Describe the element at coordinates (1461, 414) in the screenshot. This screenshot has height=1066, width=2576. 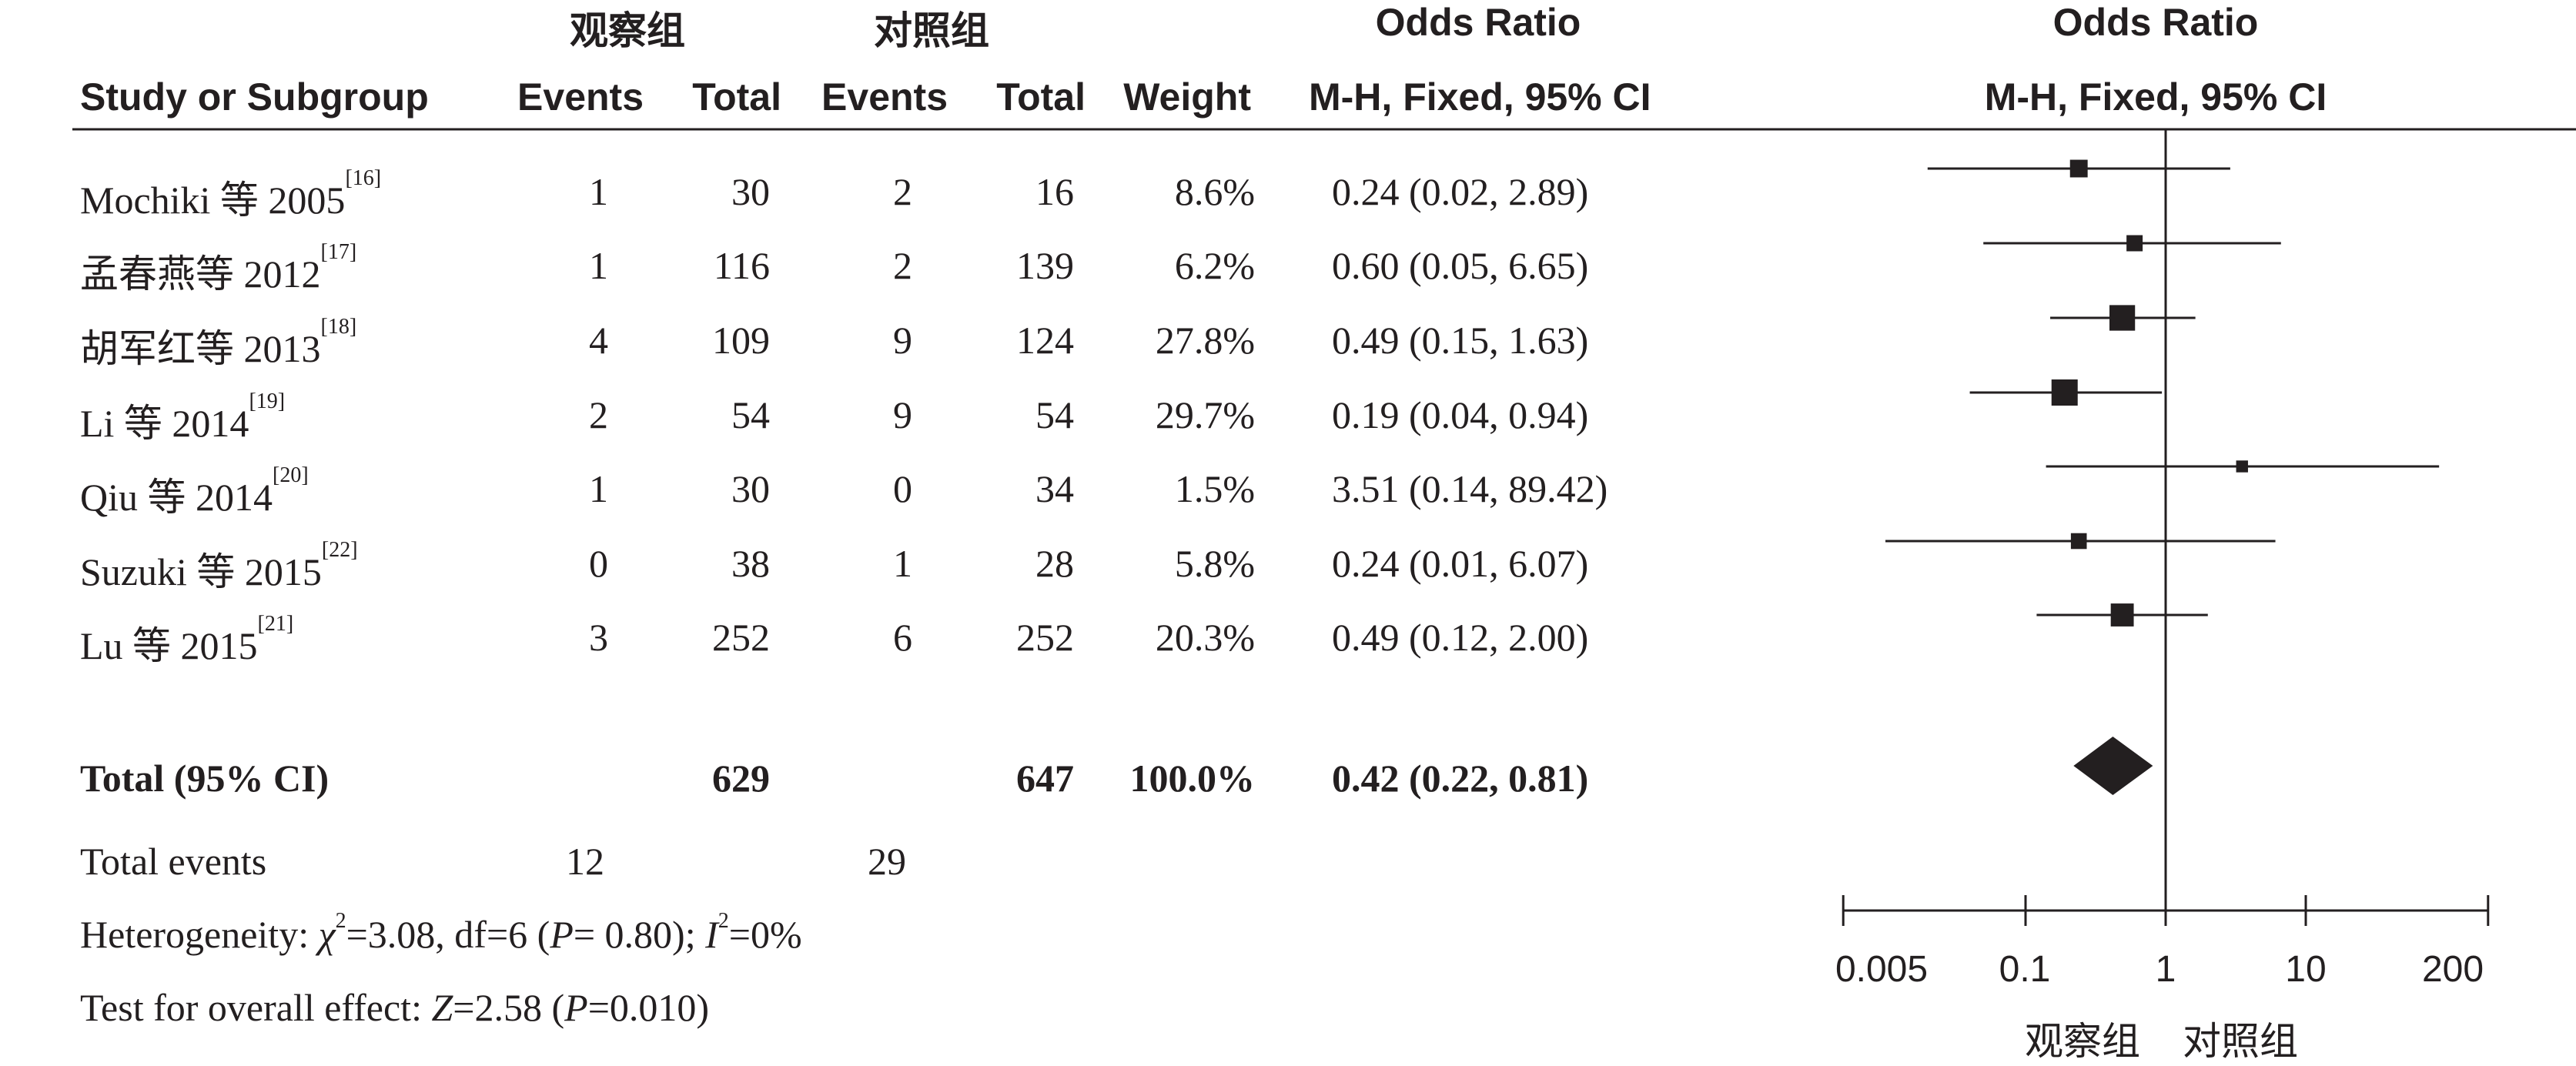
I see `ci-cell: 0.19 (0.04, 0.94)` at that location.